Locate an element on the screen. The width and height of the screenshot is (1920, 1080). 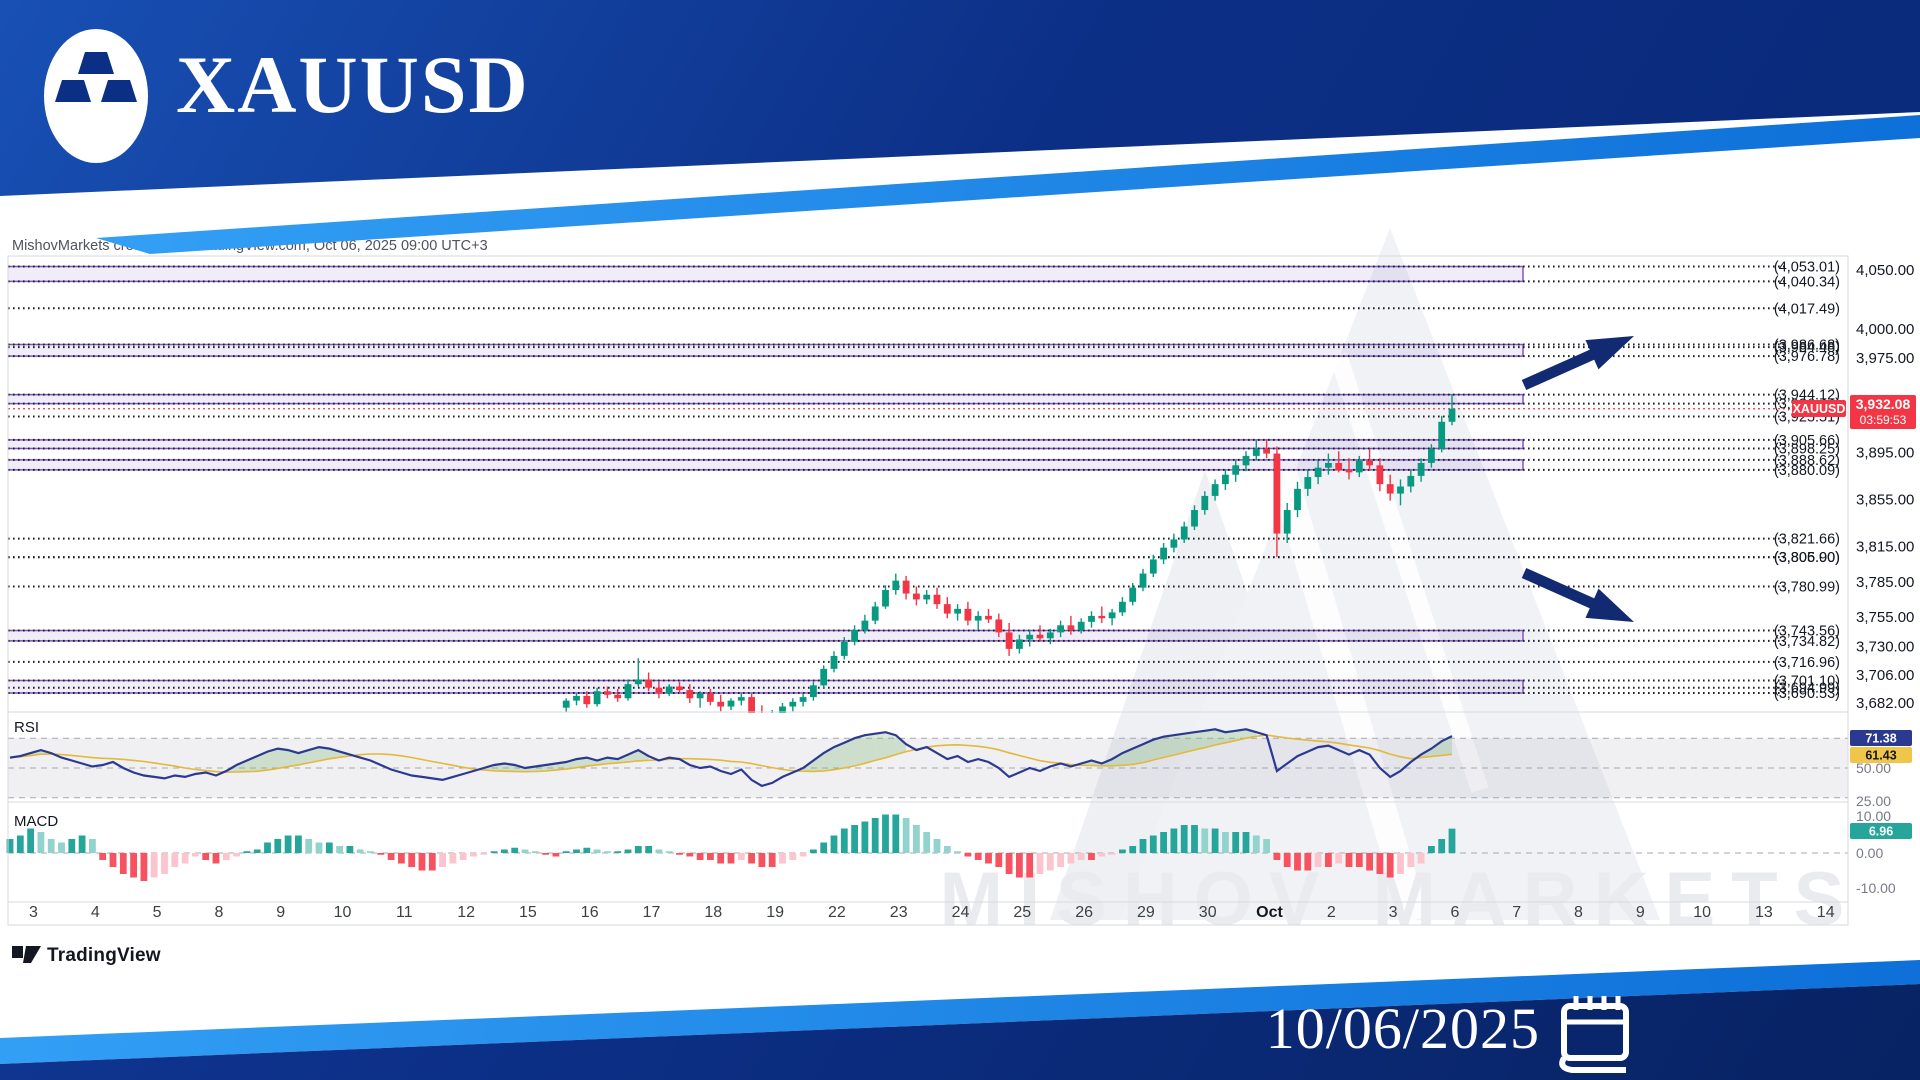
date-tick: 8 is located at coordinates (1578, 912).